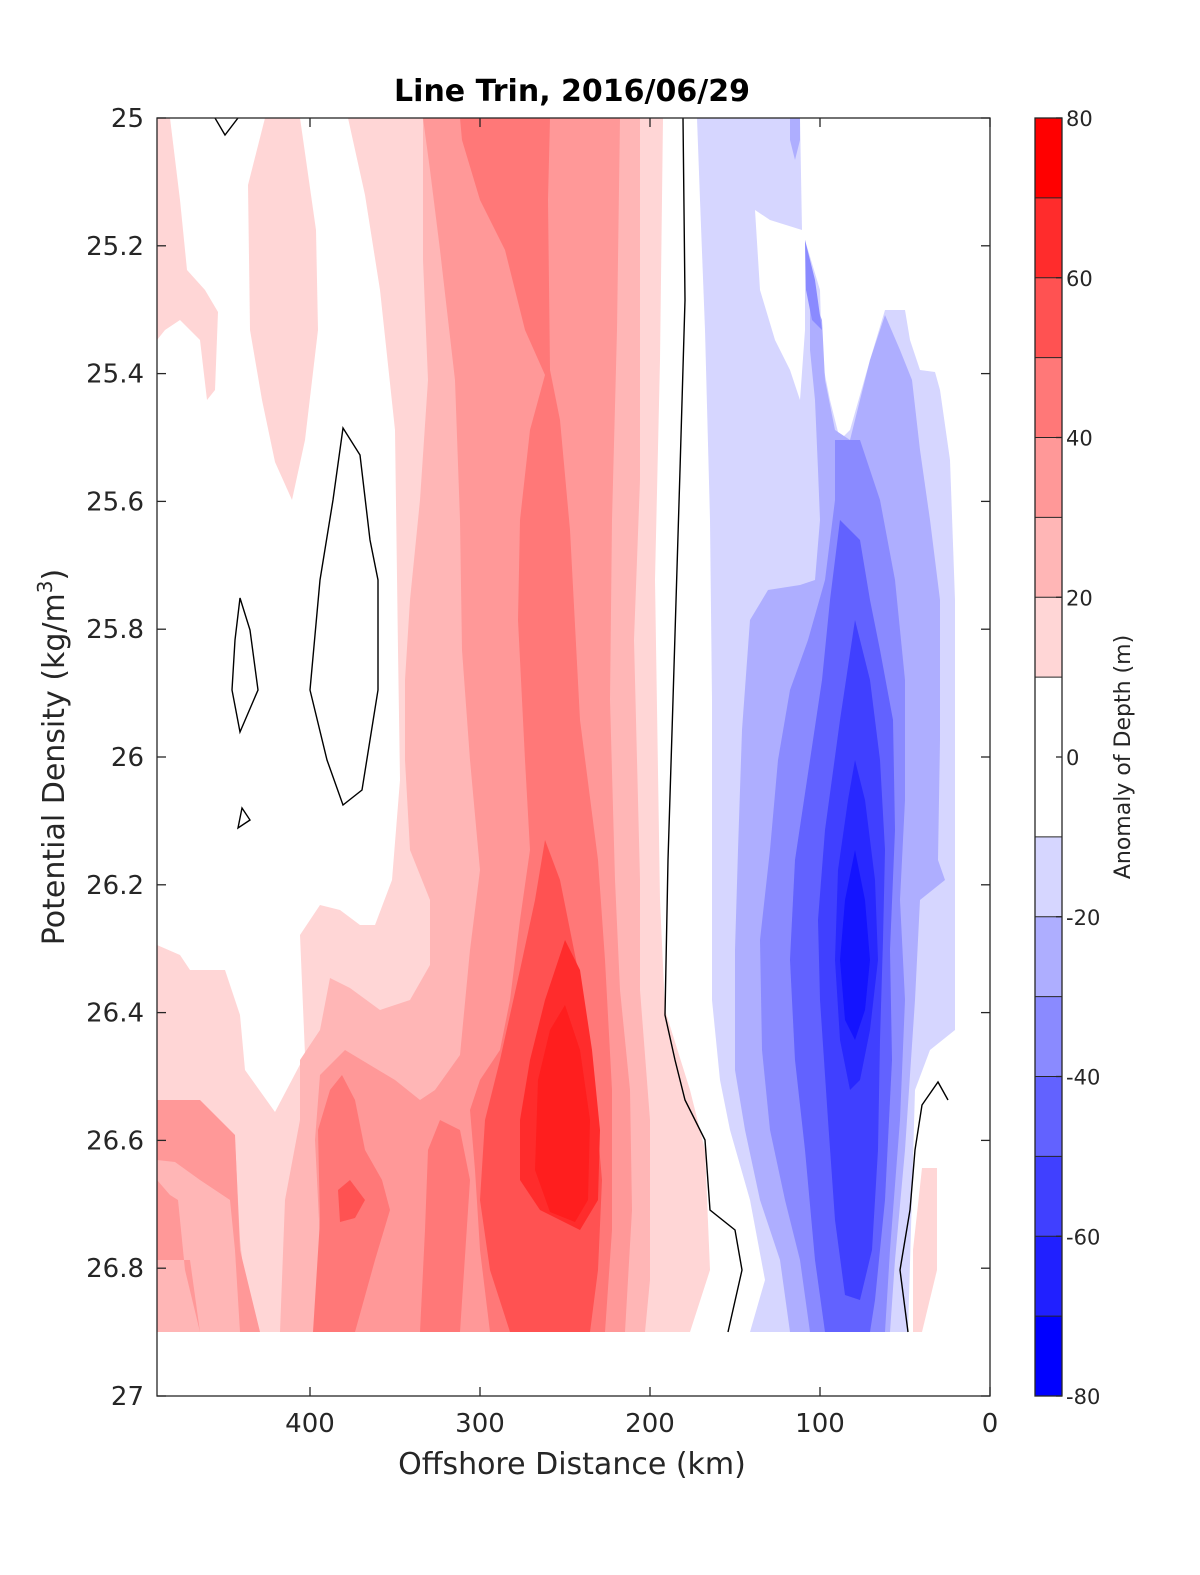 Image resolution: width=1200 pixels, height=1575 pixels. I want to click on y-tick-label: 26.6, so click(115, 1141).